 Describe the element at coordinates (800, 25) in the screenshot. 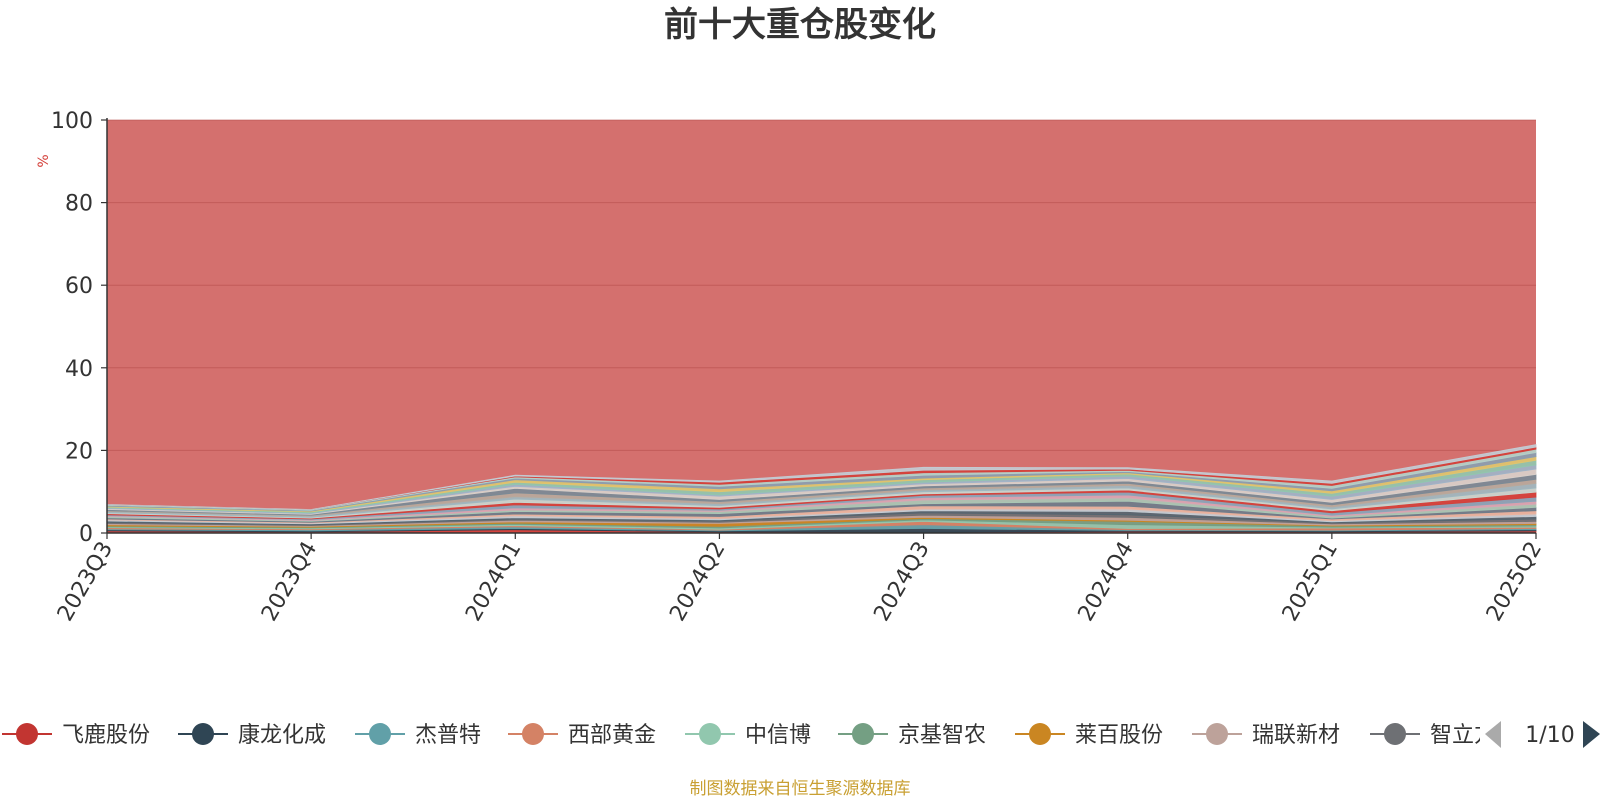

I see `chart-title: 前十大重仓股变化` at that location.